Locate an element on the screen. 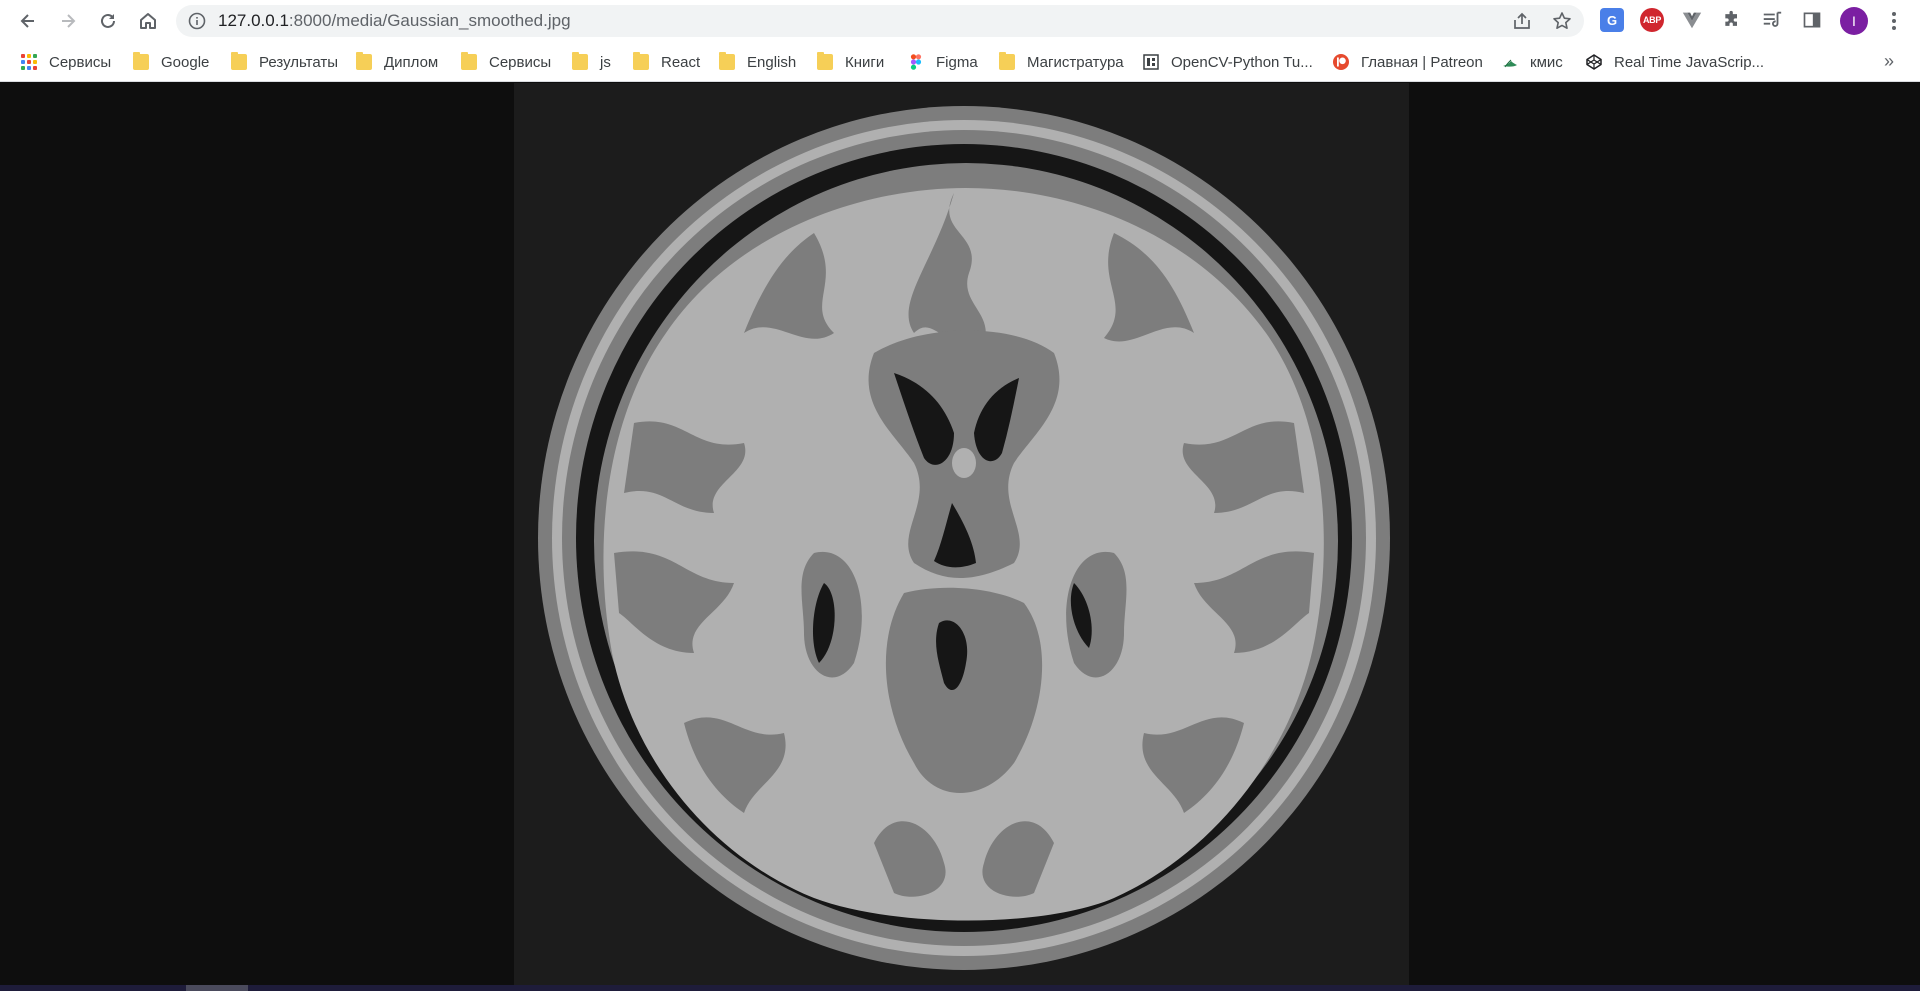 This screenshot has height=991, width=1920. bookmark-label: js is located at coordinates (605, 62).